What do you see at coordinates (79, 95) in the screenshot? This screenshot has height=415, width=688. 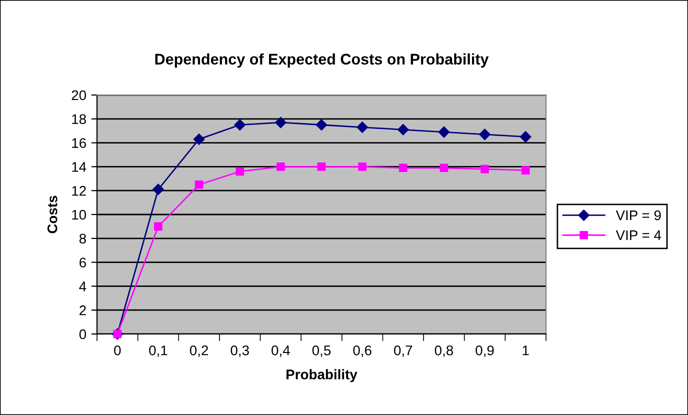 I see `y-tick-label: 20` at bounding box center [79, 95].